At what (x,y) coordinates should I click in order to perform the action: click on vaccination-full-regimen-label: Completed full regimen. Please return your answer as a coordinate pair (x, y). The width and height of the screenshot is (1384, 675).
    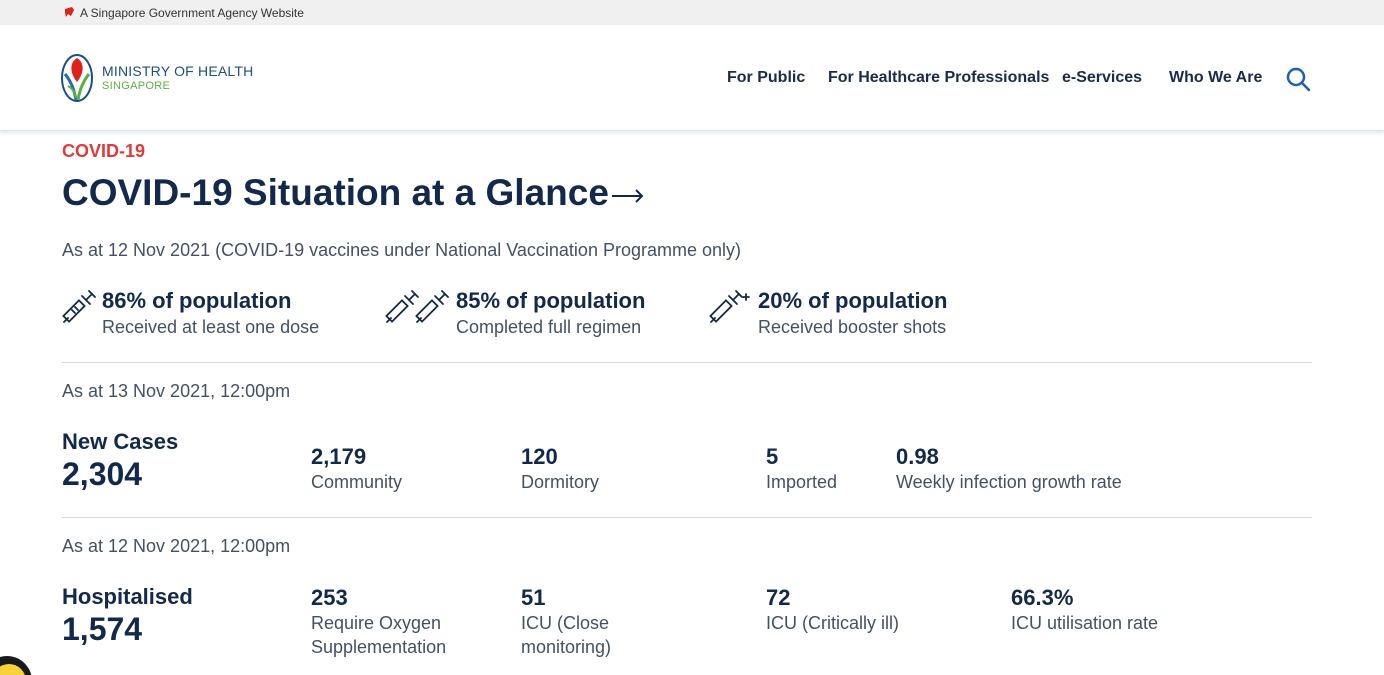
    Looking at the image, I should click on (549, 327).